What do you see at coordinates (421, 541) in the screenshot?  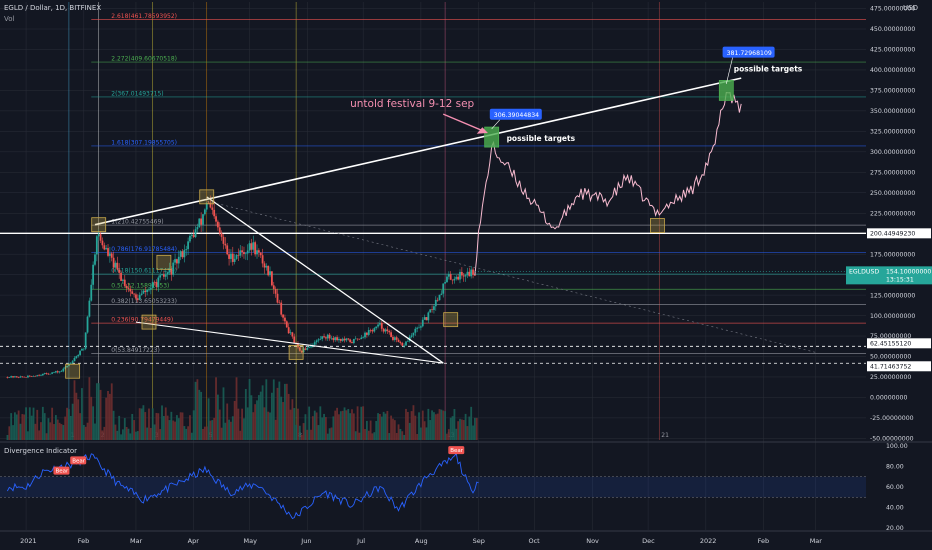 I see `time-tick-label: Aug` at bounding box center [421, 541].